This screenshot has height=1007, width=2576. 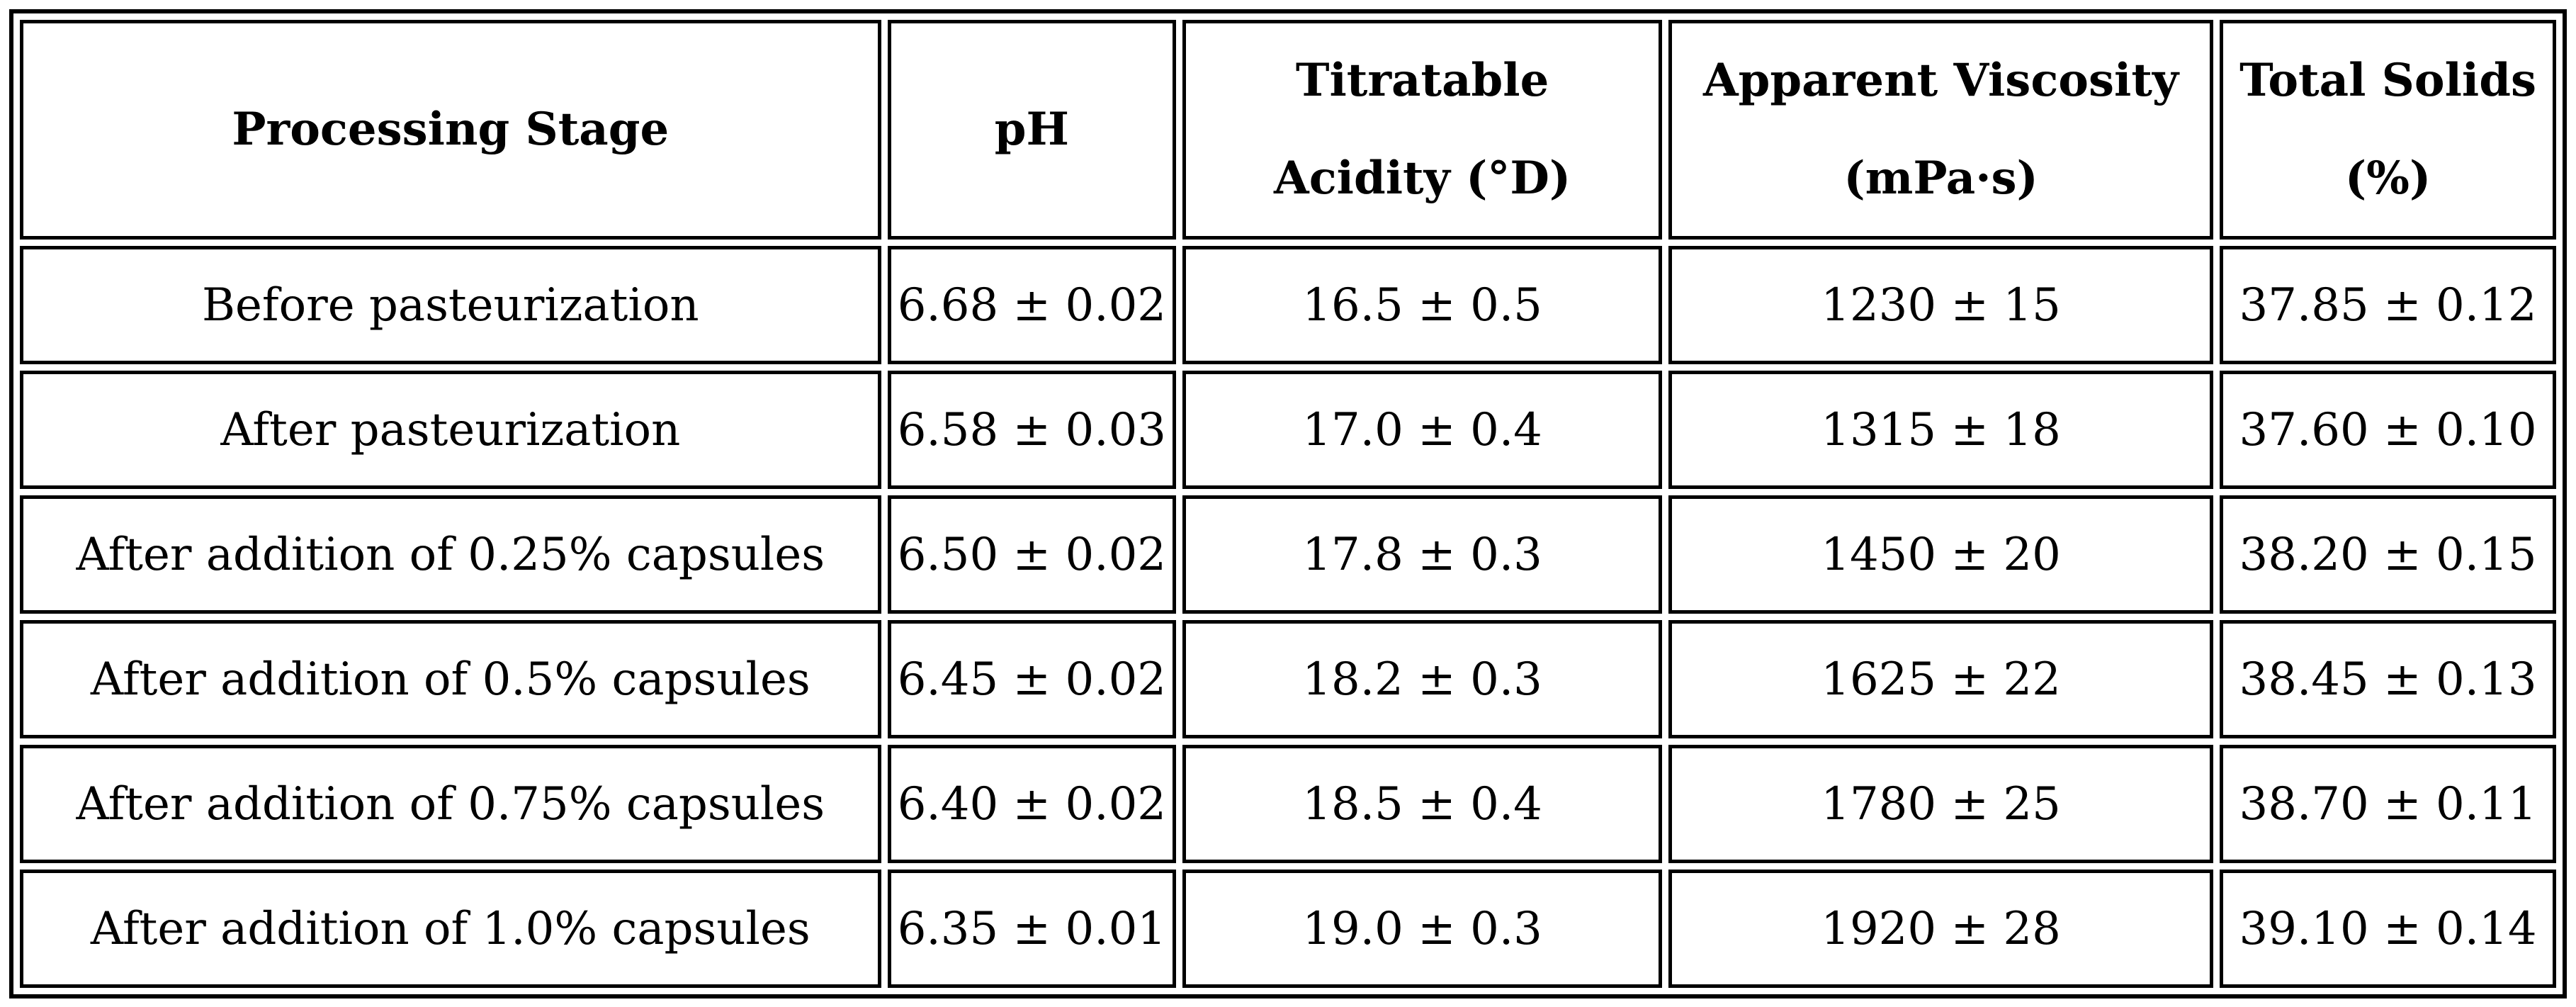 What do you see at coordinates (1941, 554) in the screenshot?
I see `cell-apparent-viscosity: 1450 ± 20` at bounding box center [1941, 554].